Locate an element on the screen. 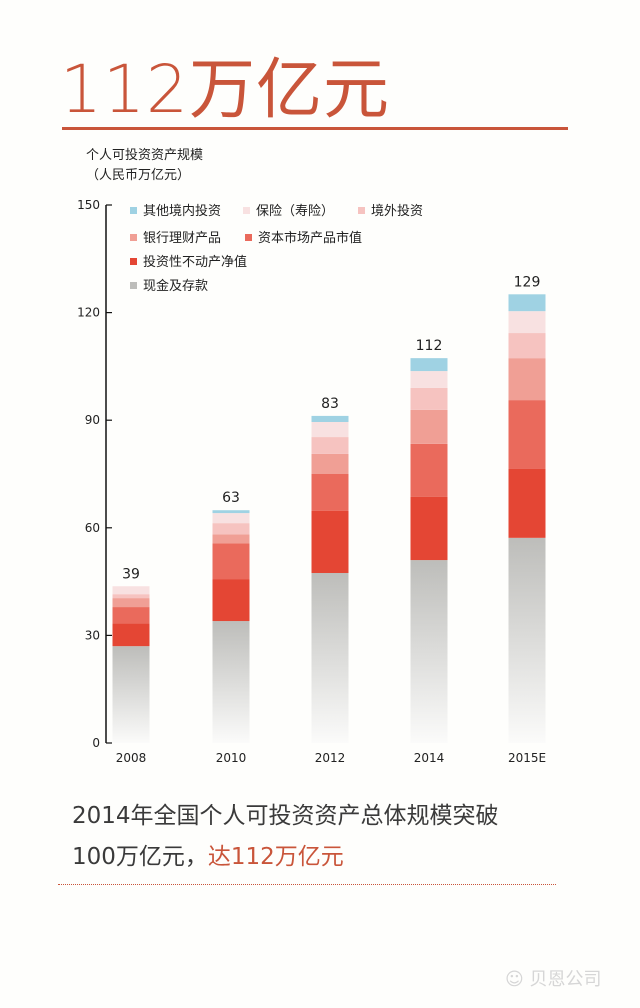  summary-plain: 100万亿元， is located at coordinates (140, 857).